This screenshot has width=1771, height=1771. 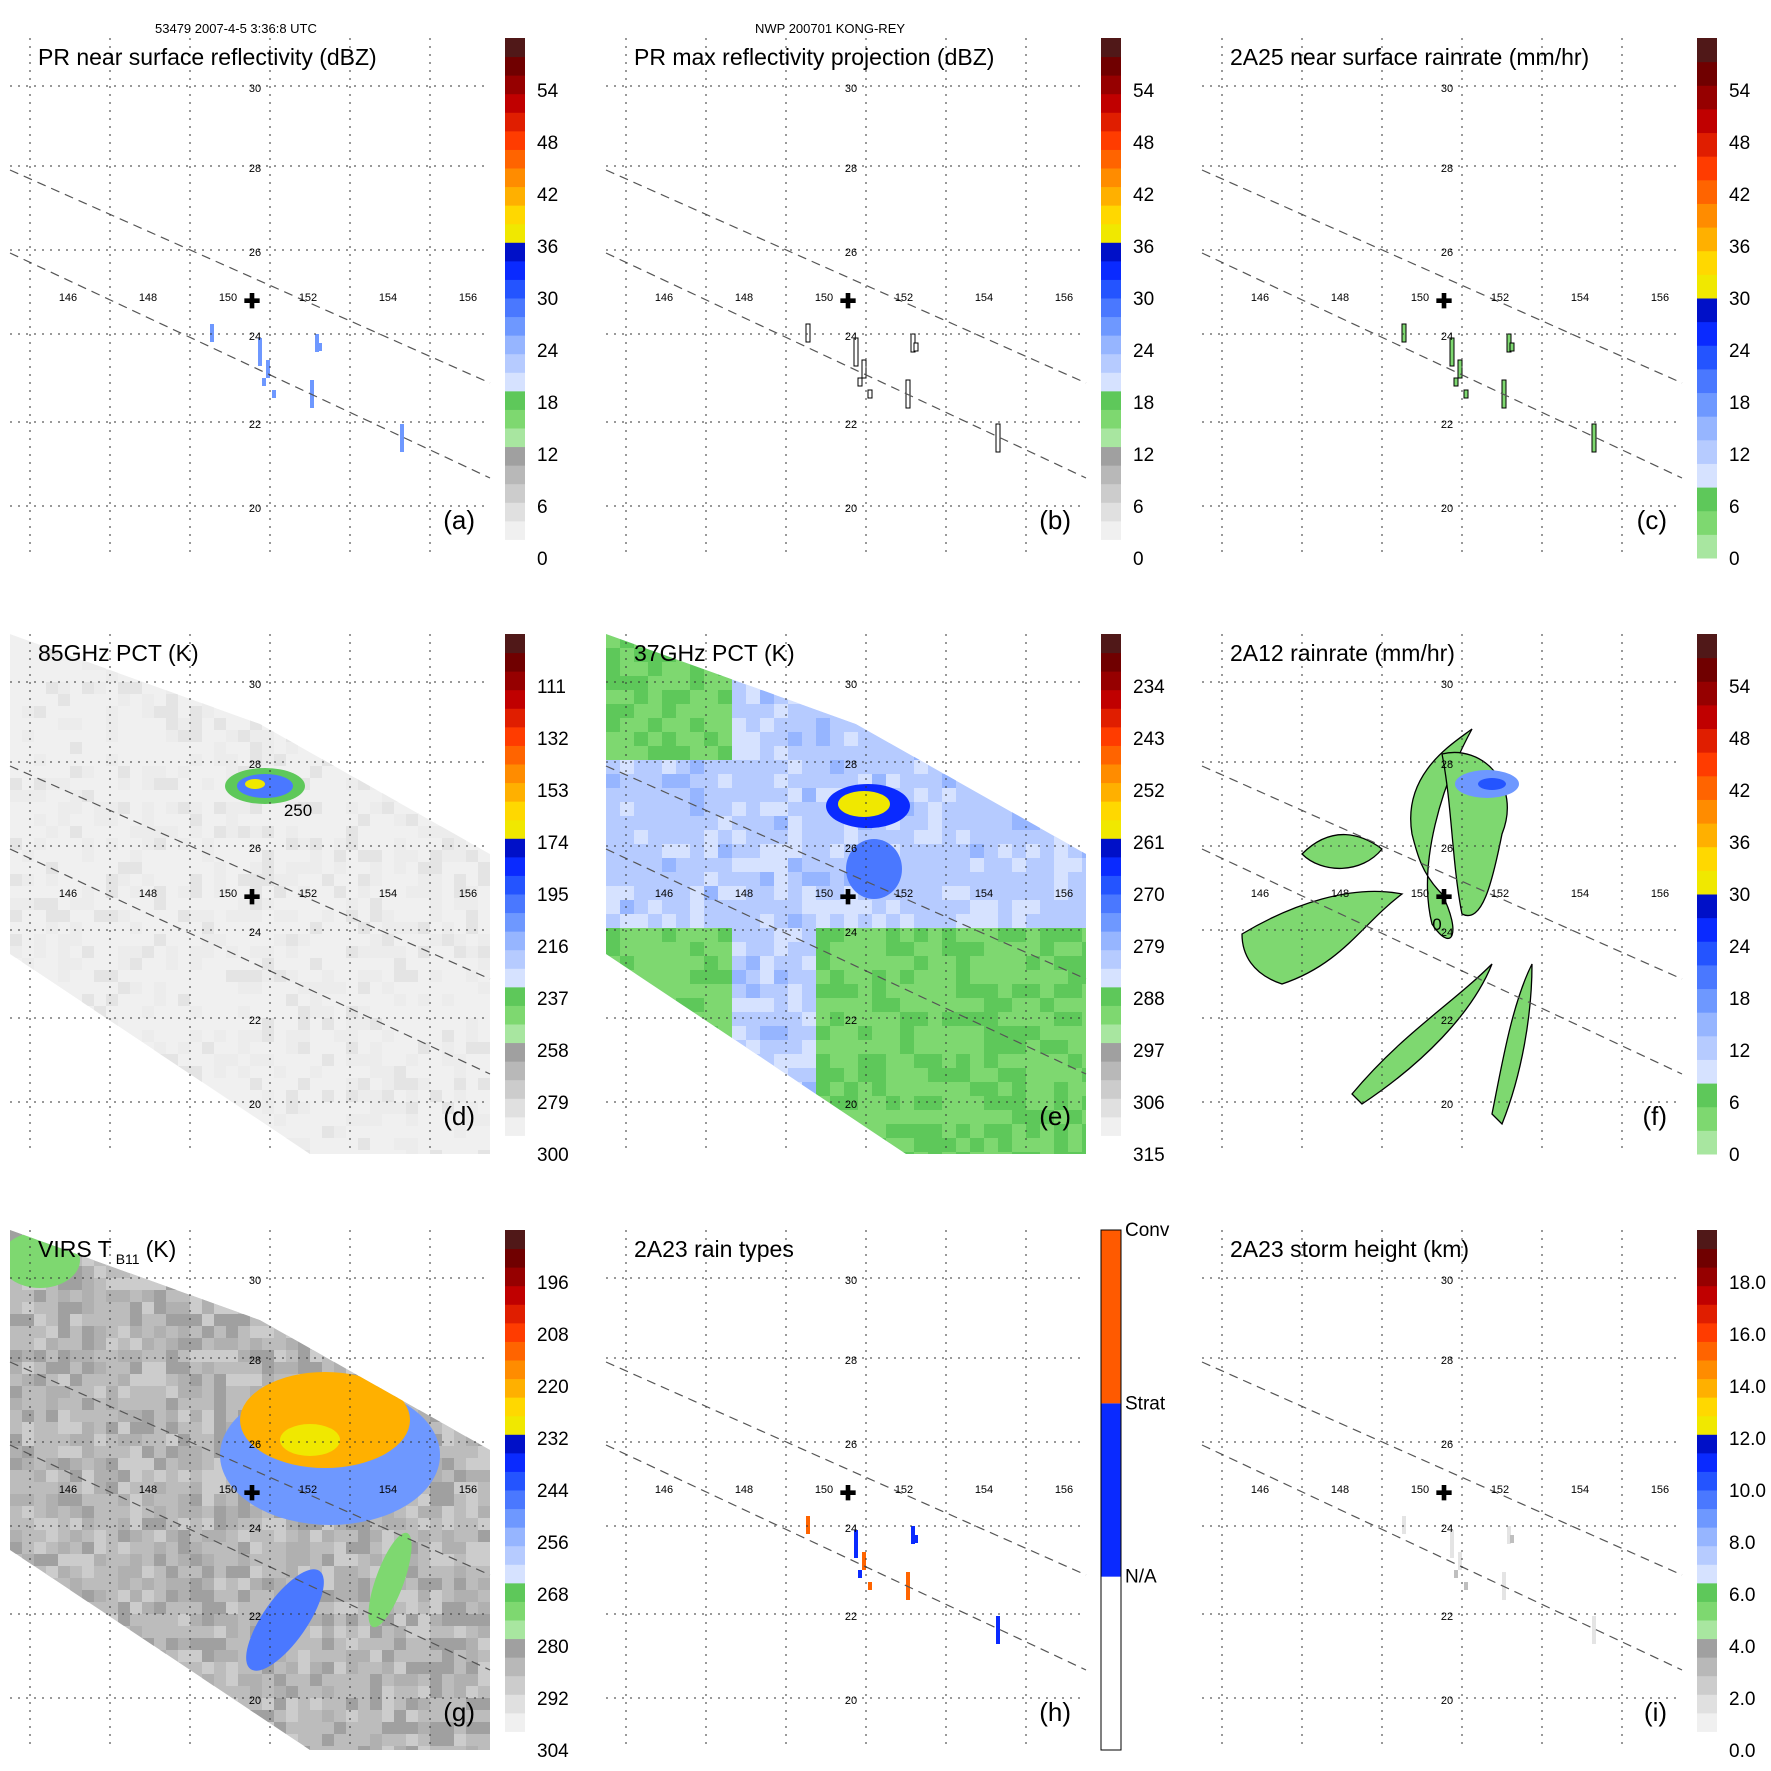 What do you see at coordinates (846, 872) in the screenshot?
I see `swath-edge-line` at bounding box center [846, 872].